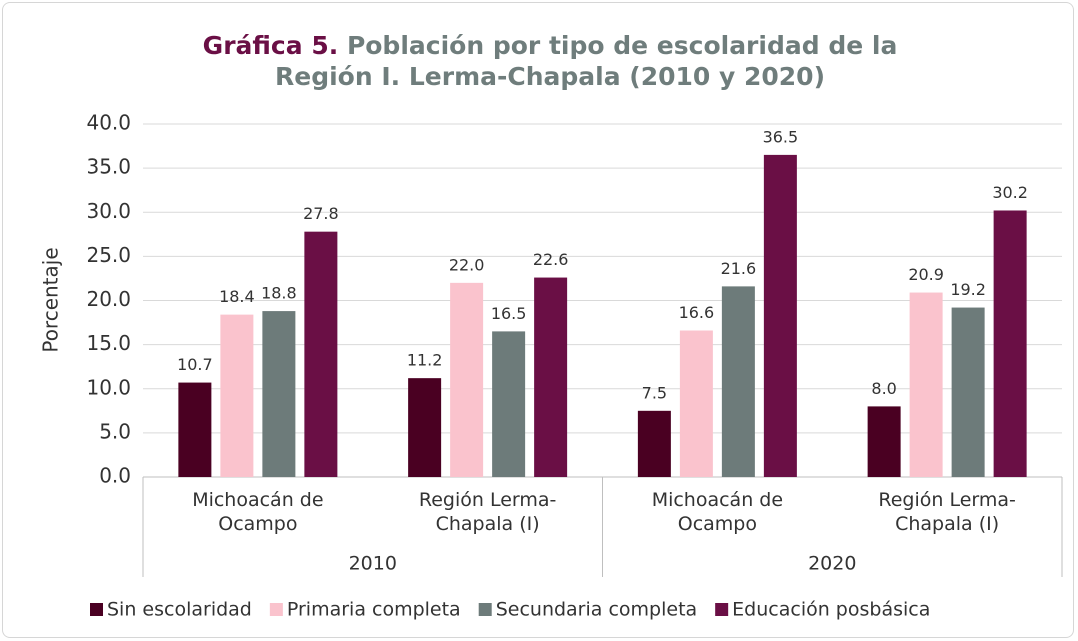 The height and width of the screenshot is (641, 1078). Describe the element at coordinates (179, 610) in the screenshot. I see `legend-label: Sin escolaridad` at that location.